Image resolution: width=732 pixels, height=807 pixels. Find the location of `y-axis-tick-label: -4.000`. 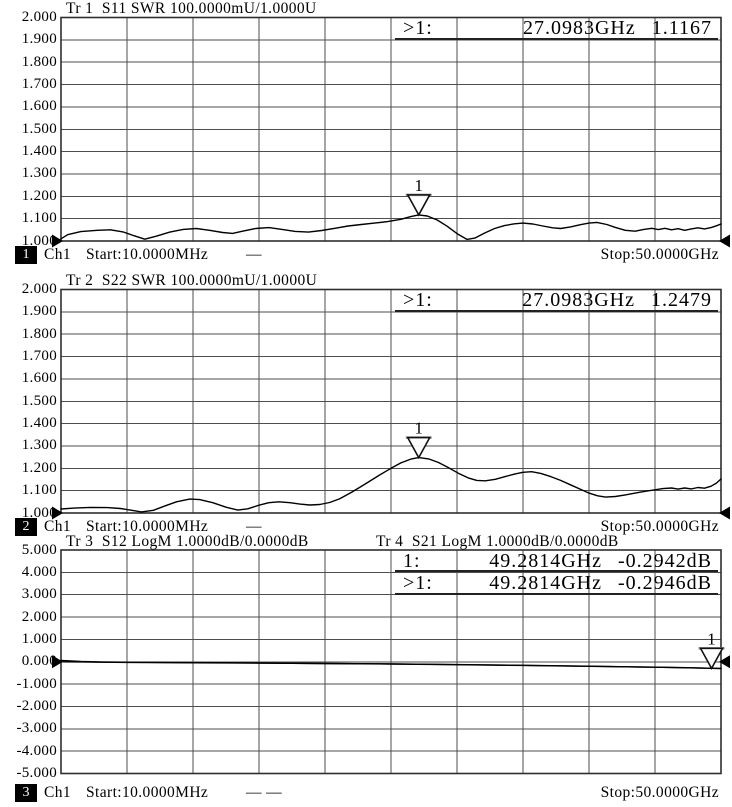

y-axis-tick-label: -4.000 is located at coordinates (36, 750).